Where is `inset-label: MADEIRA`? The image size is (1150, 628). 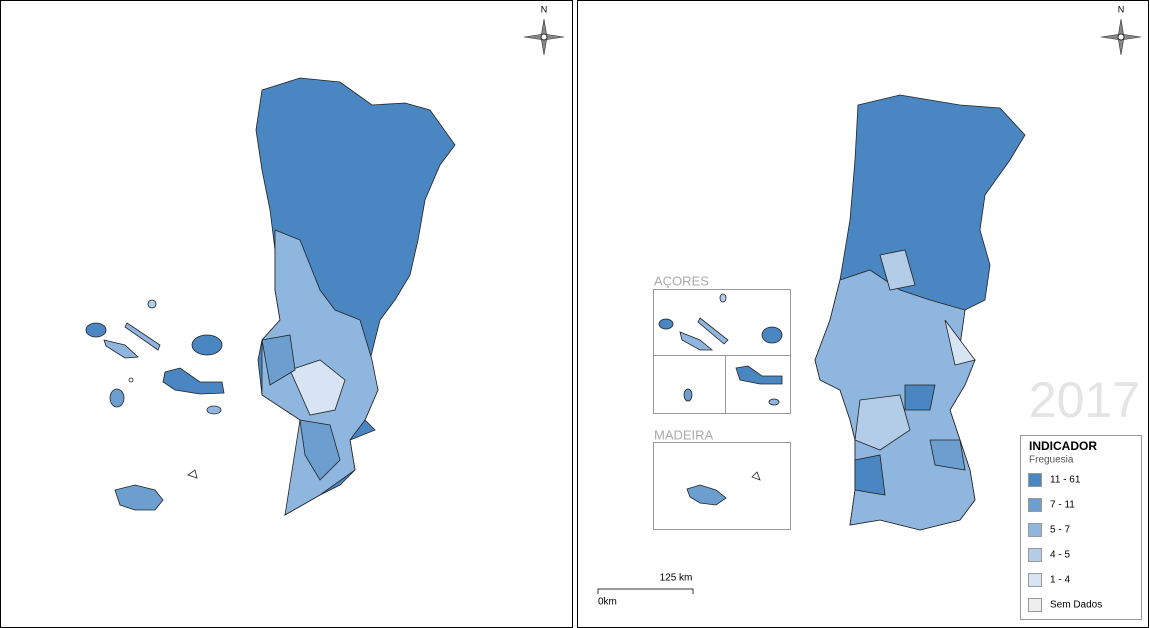 inset-label: MADEIRA is located at coordinates (684, 434).